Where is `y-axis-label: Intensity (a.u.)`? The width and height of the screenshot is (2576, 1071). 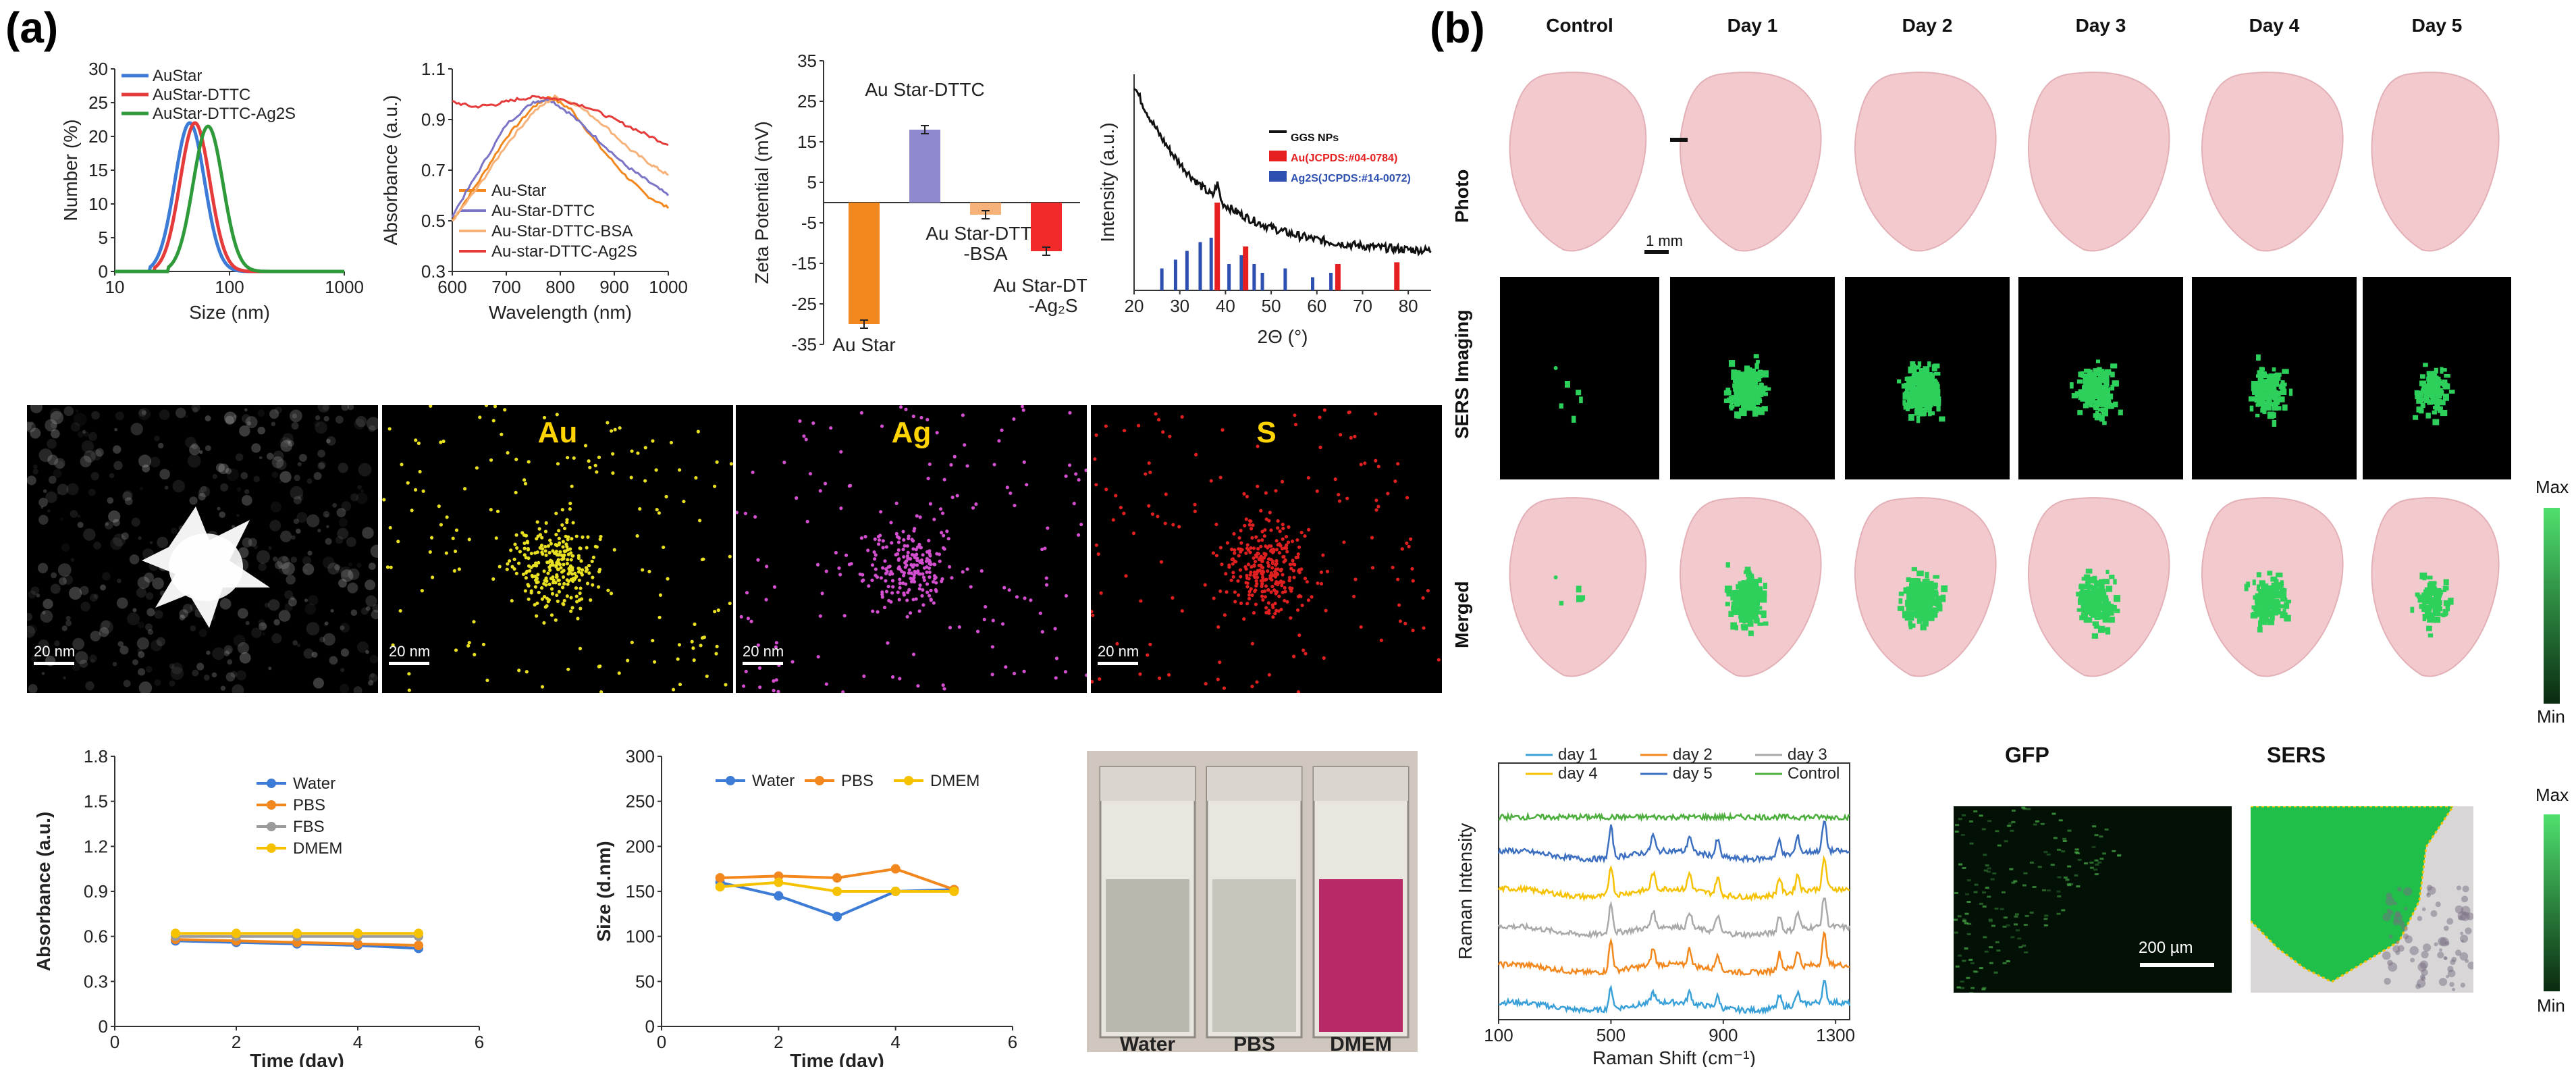
y-axis-label: Intensity (a.u.) is located at coordinates (1107, 182).